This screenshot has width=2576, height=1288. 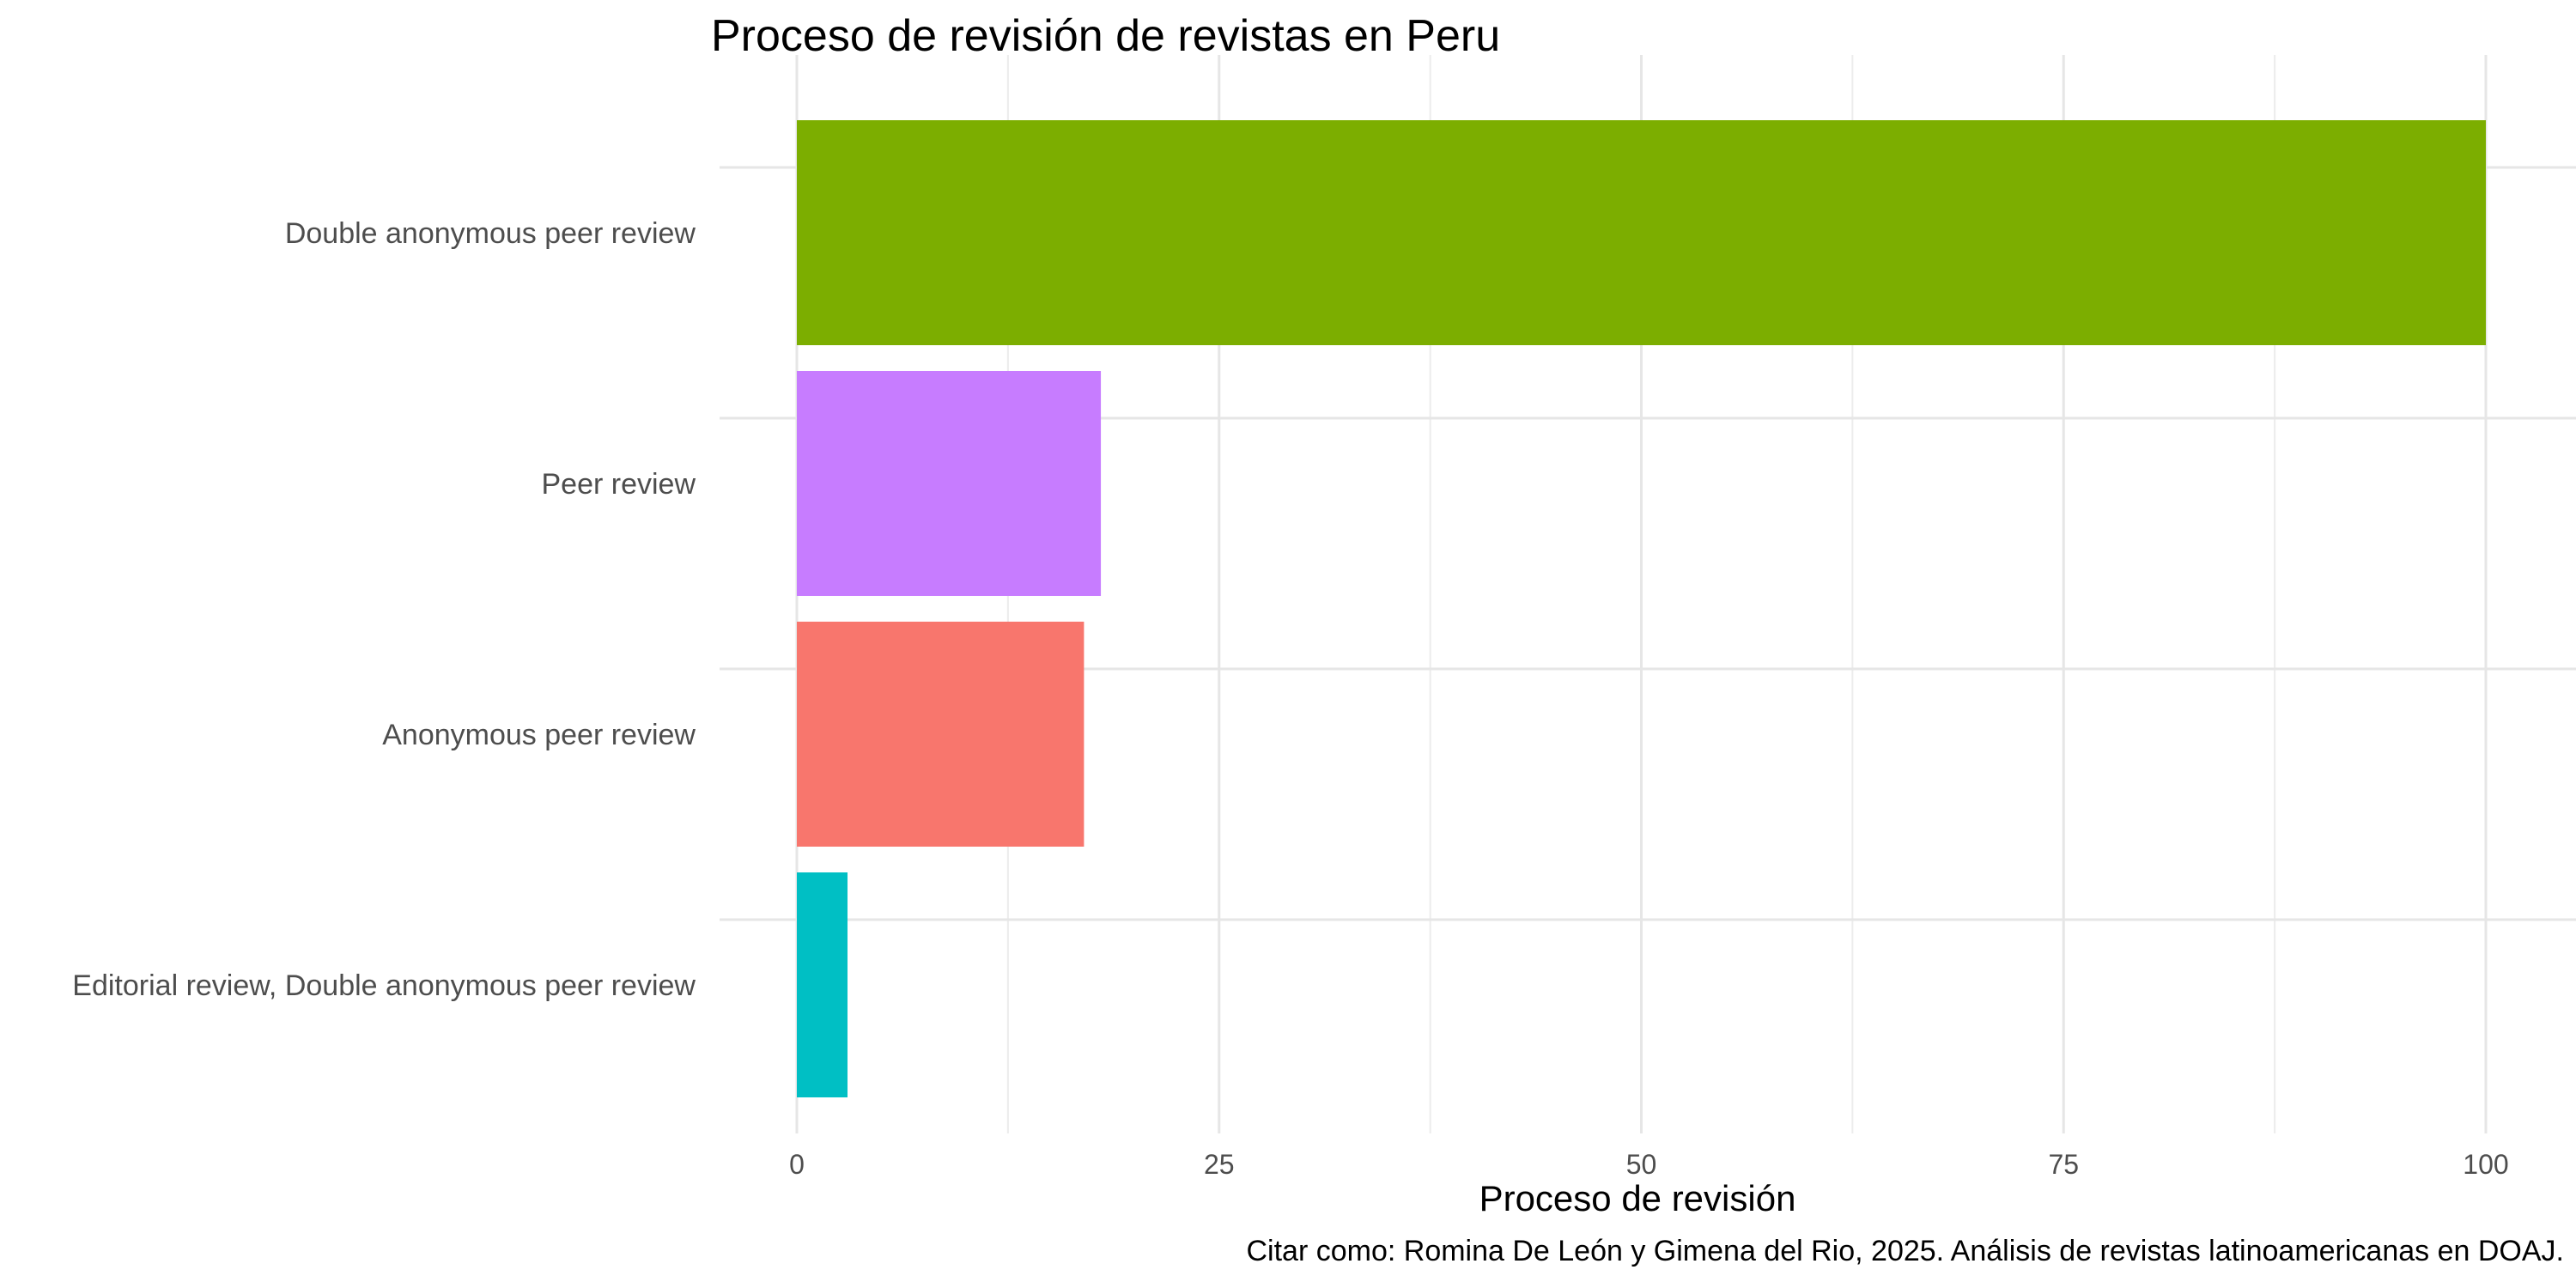 I want to click on x-tick-label: 0, so click(x=797, y=1164).